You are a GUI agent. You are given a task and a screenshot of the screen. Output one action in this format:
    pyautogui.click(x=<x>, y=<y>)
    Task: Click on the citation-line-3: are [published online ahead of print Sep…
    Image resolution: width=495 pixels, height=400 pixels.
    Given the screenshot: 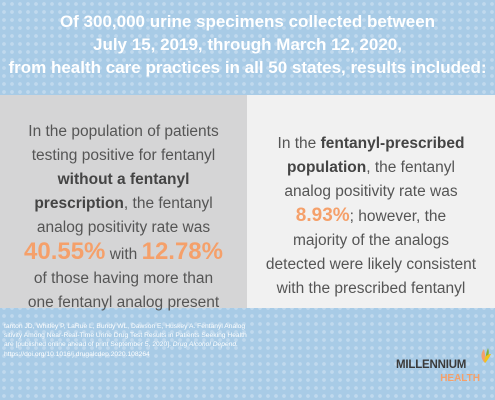 What is the action you would take?
    pyautogui.click(x=154, y=344)
    